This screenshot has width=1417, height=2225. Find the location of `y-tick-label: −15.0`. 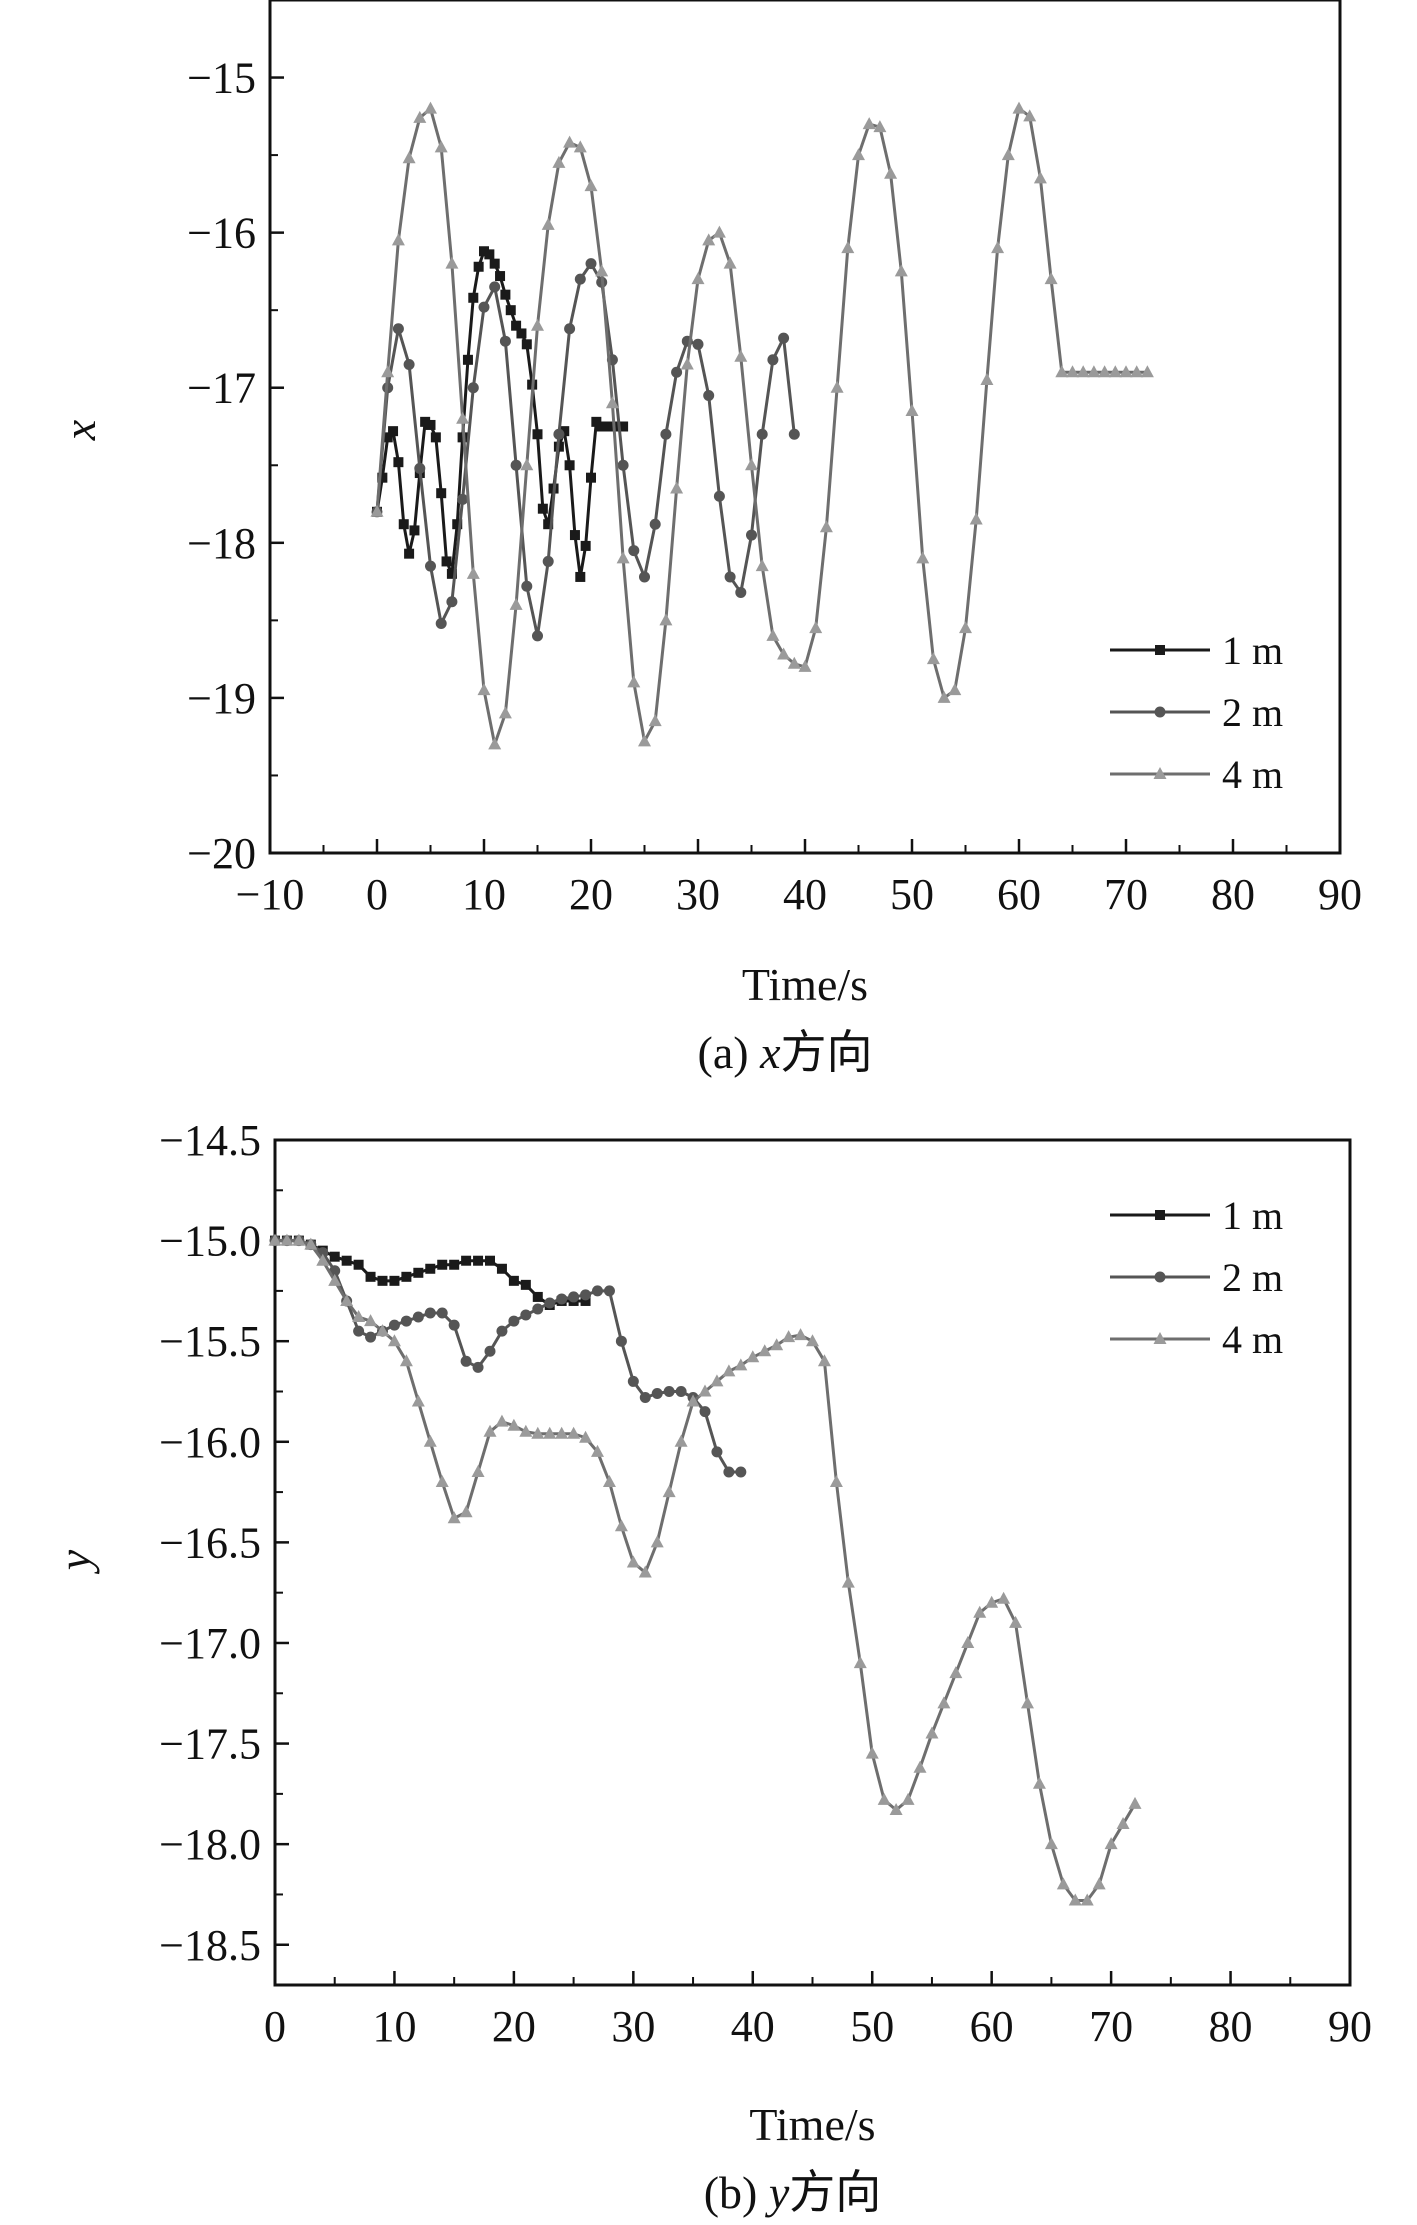

y-tick-label: −15.0 is located at coordinates (210, 1241).